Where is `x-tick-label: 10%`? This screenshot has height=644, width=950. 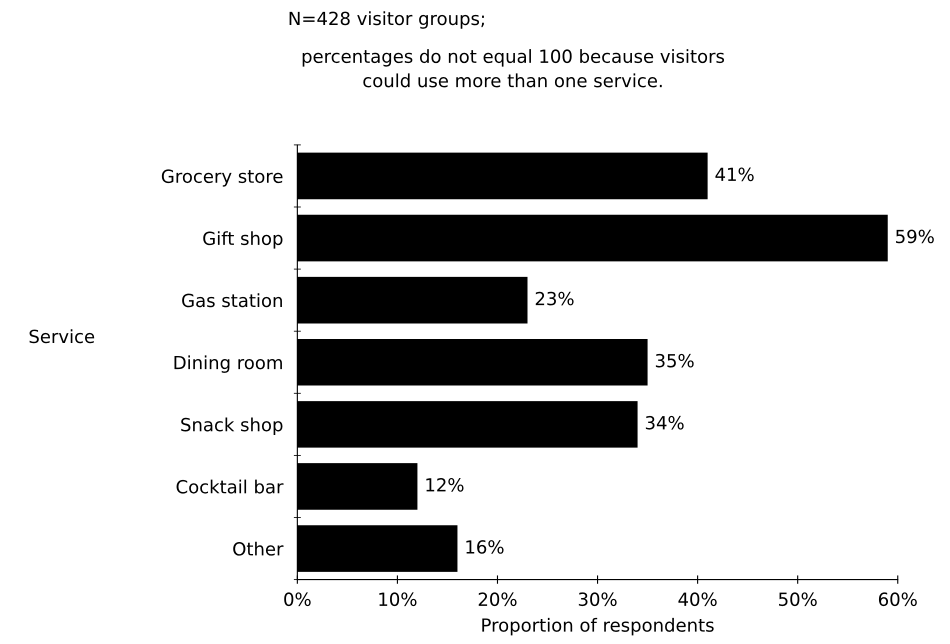
x-tick-label: 10% is located at coordinates (397, 599).